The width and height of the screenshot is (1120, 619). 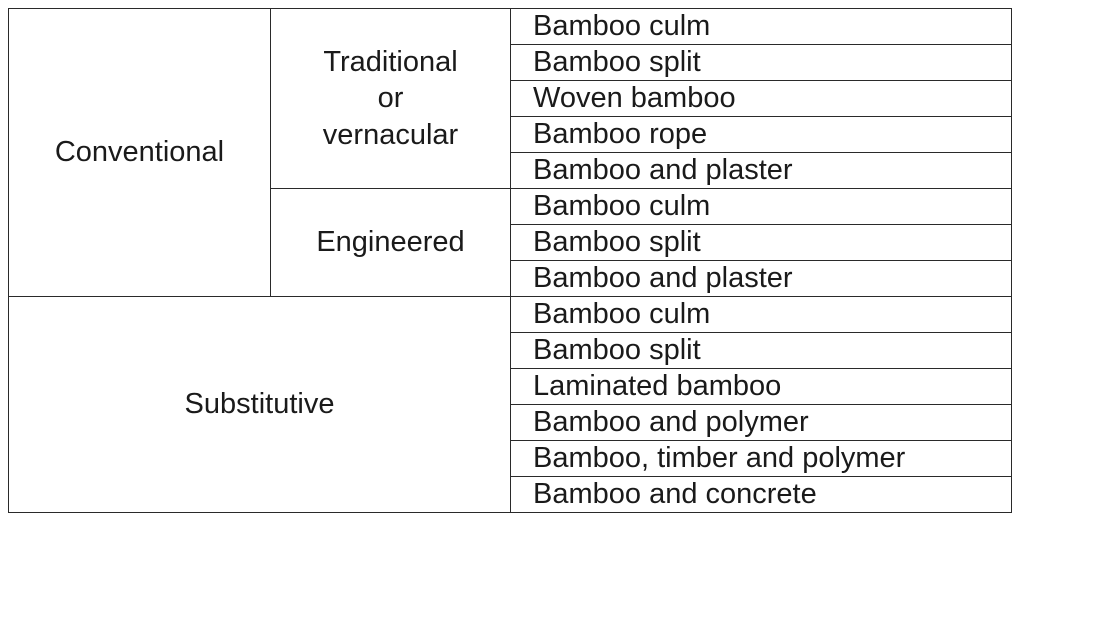 What do you see at coordinates (761, 422) in the screenshot?
I see `material-cell: Bamboo and polymer` at bounding box center [761, 422].